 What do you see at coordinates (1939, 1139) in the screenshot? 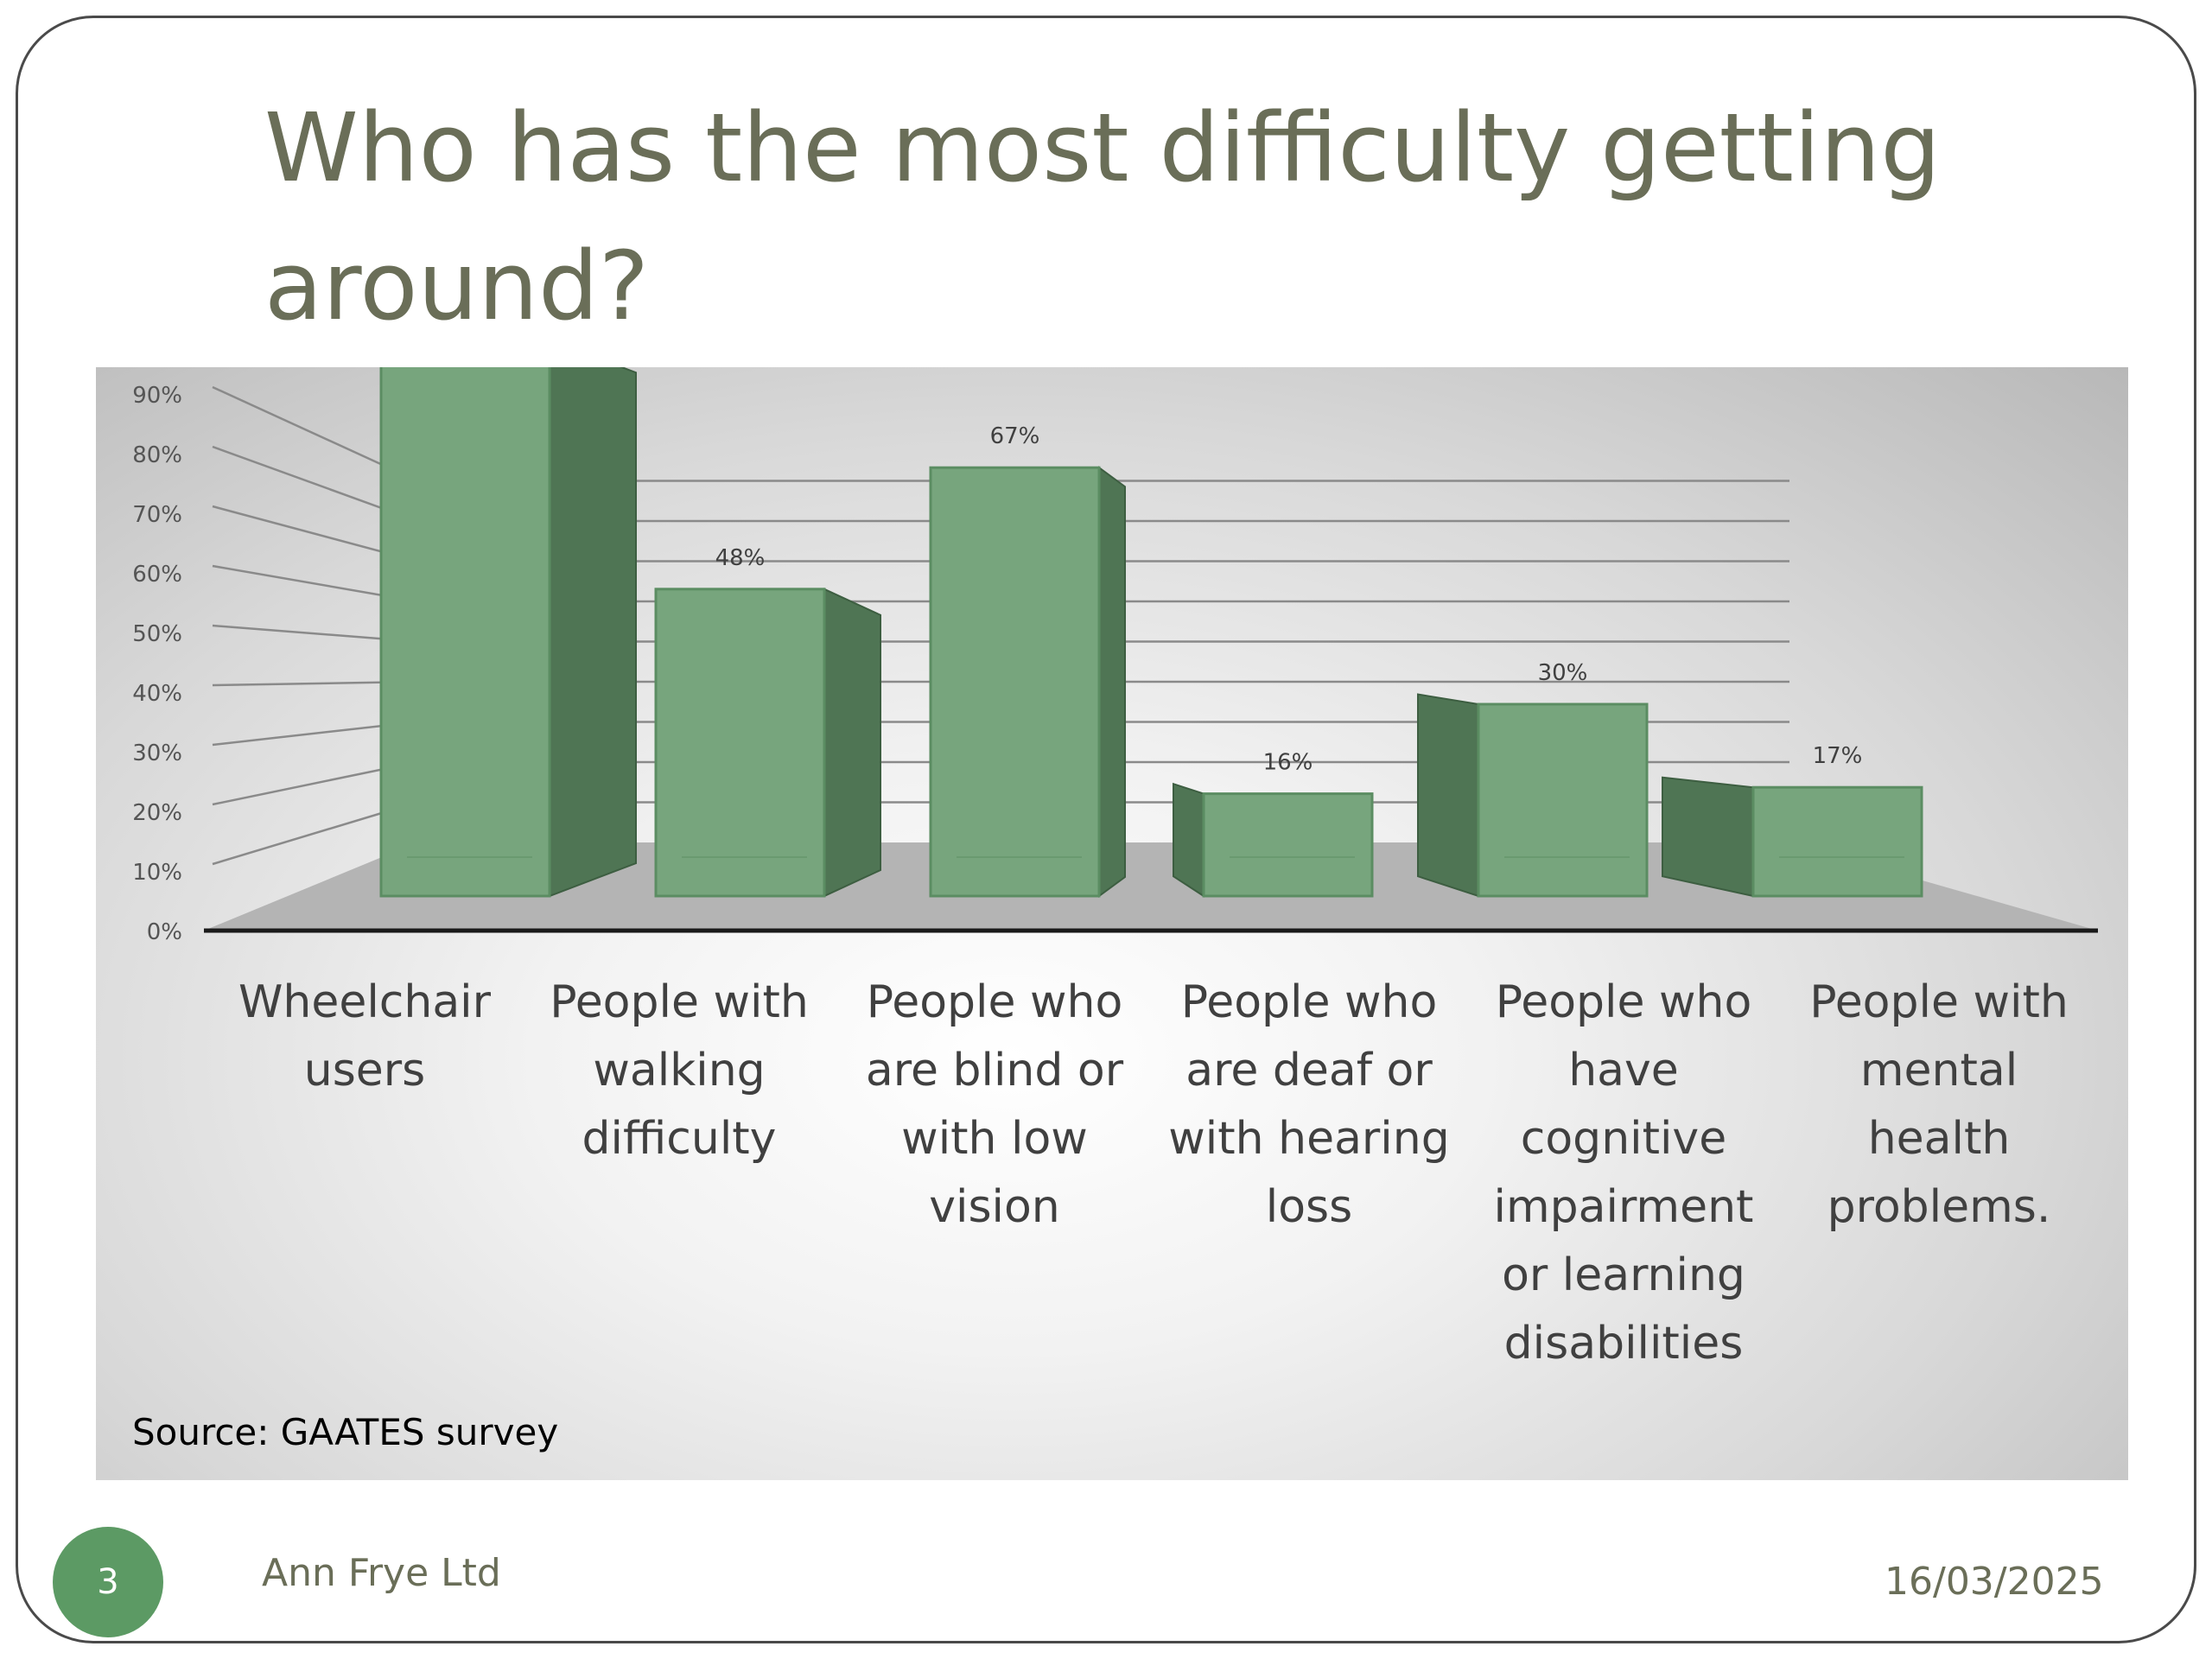
I see `category-label-line: health` at bounding box center [1939, 1139].